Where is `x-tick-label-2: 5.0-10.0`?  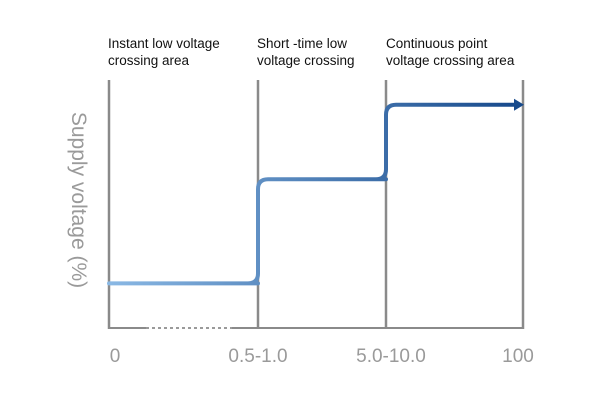 x-tick-label-2: 5.0-10.0 is located at coordinates (391, 356).